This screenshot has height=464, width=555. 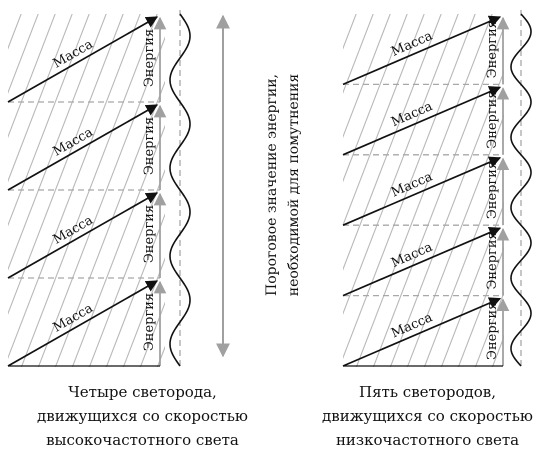 What do you see at coordinates (142, 392) in the screenshot?
I see `left-caption-line: Четыре светорода,` at bounding box center [142, 392].